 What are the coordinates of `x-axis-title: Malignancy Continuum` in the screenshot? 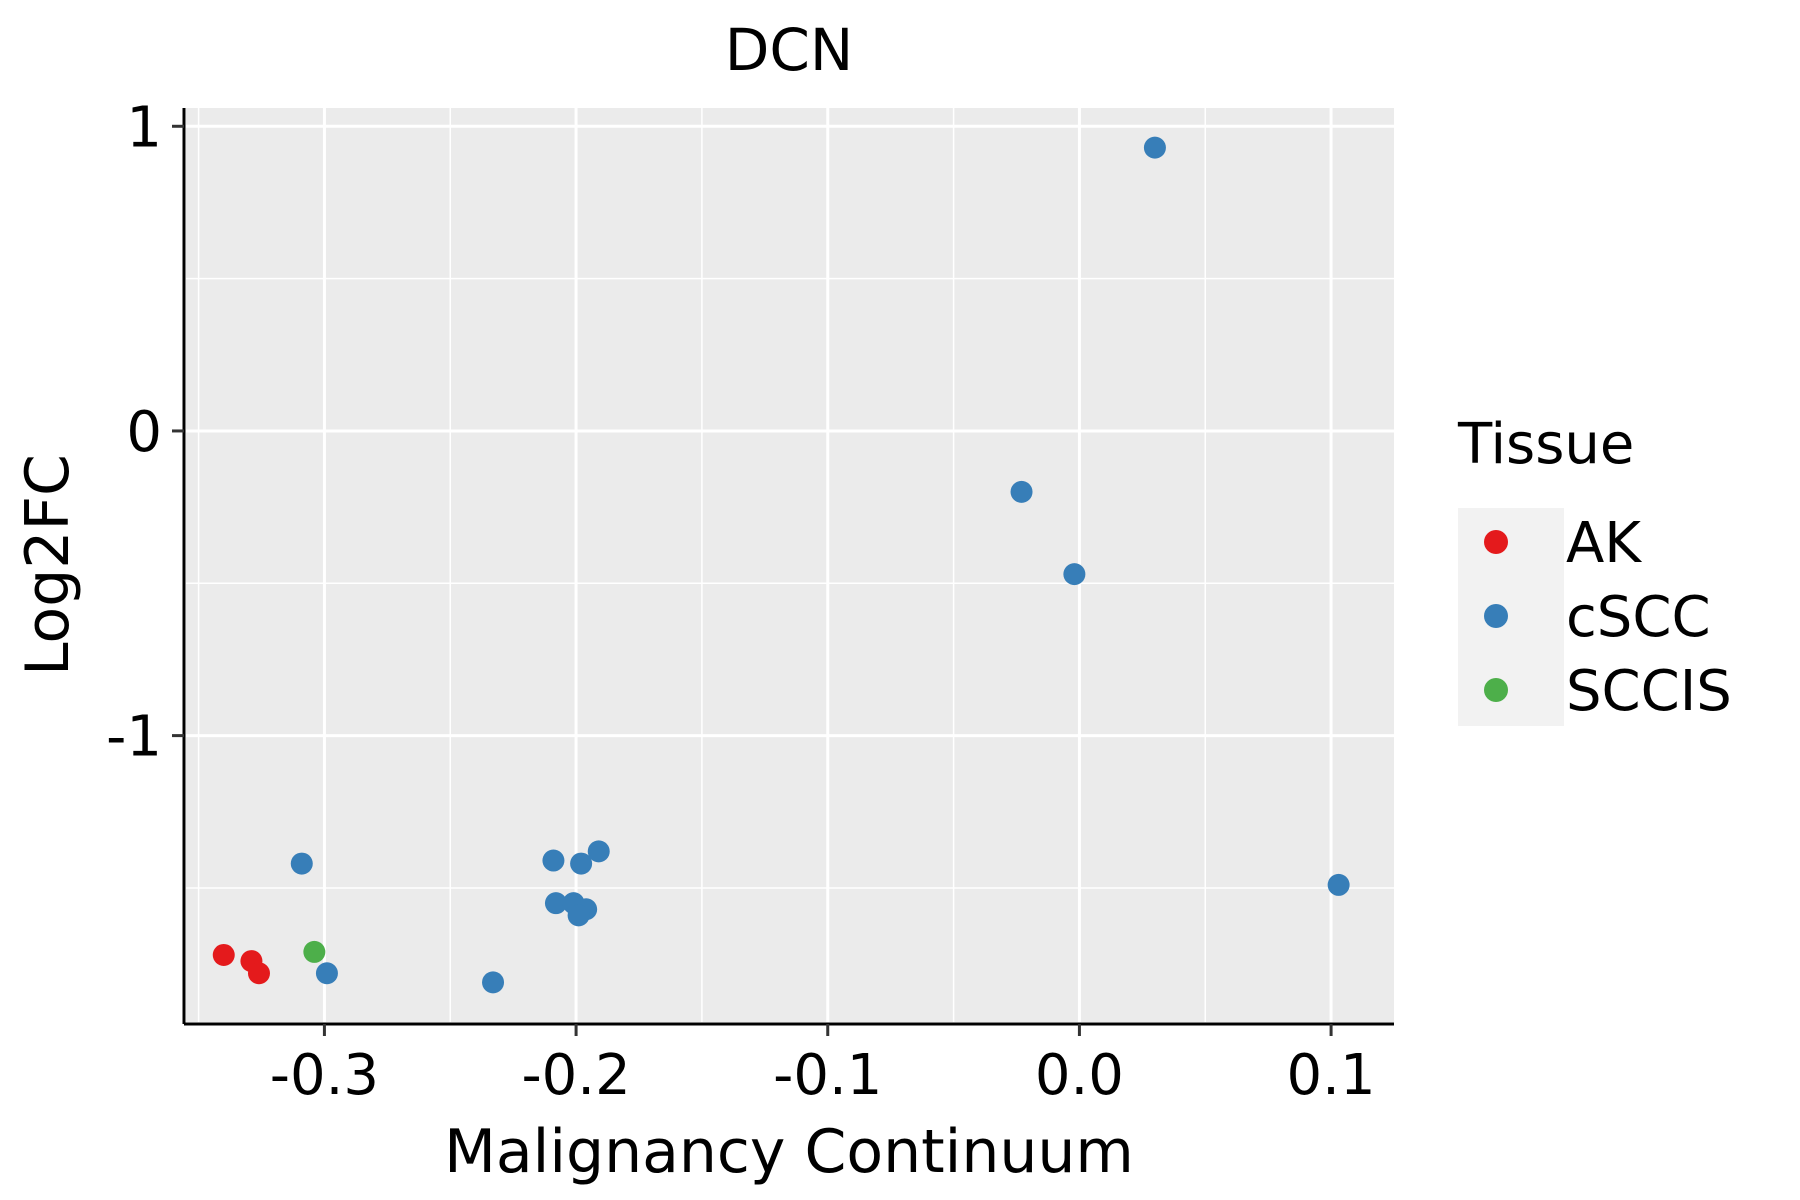 It's located at (789, 1152).